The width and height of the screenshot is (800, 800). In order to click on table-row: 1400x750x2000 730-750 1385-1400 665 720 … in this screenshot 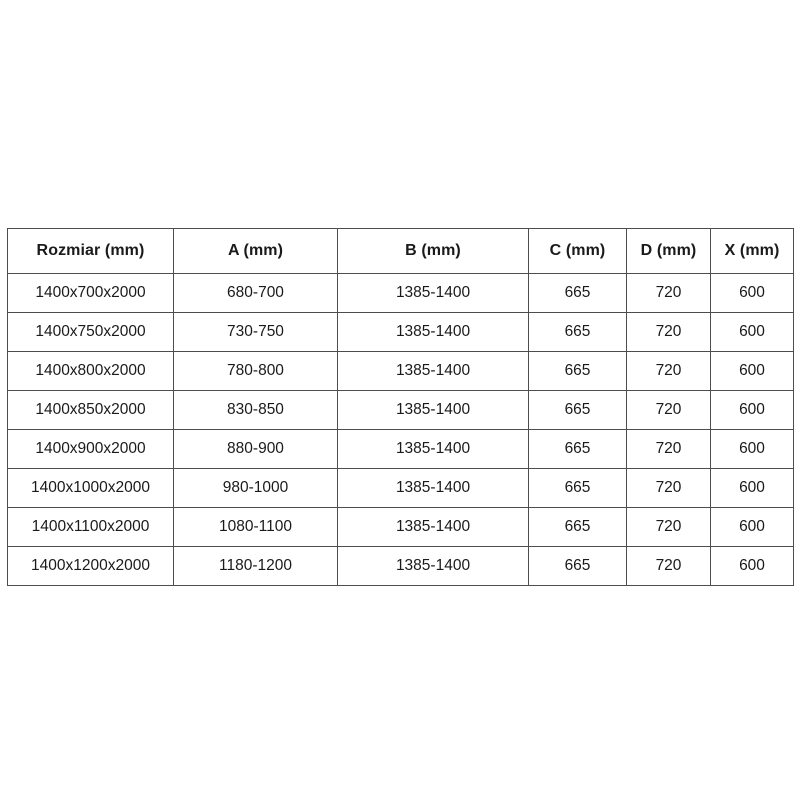, I will do `click(400, 332)`.